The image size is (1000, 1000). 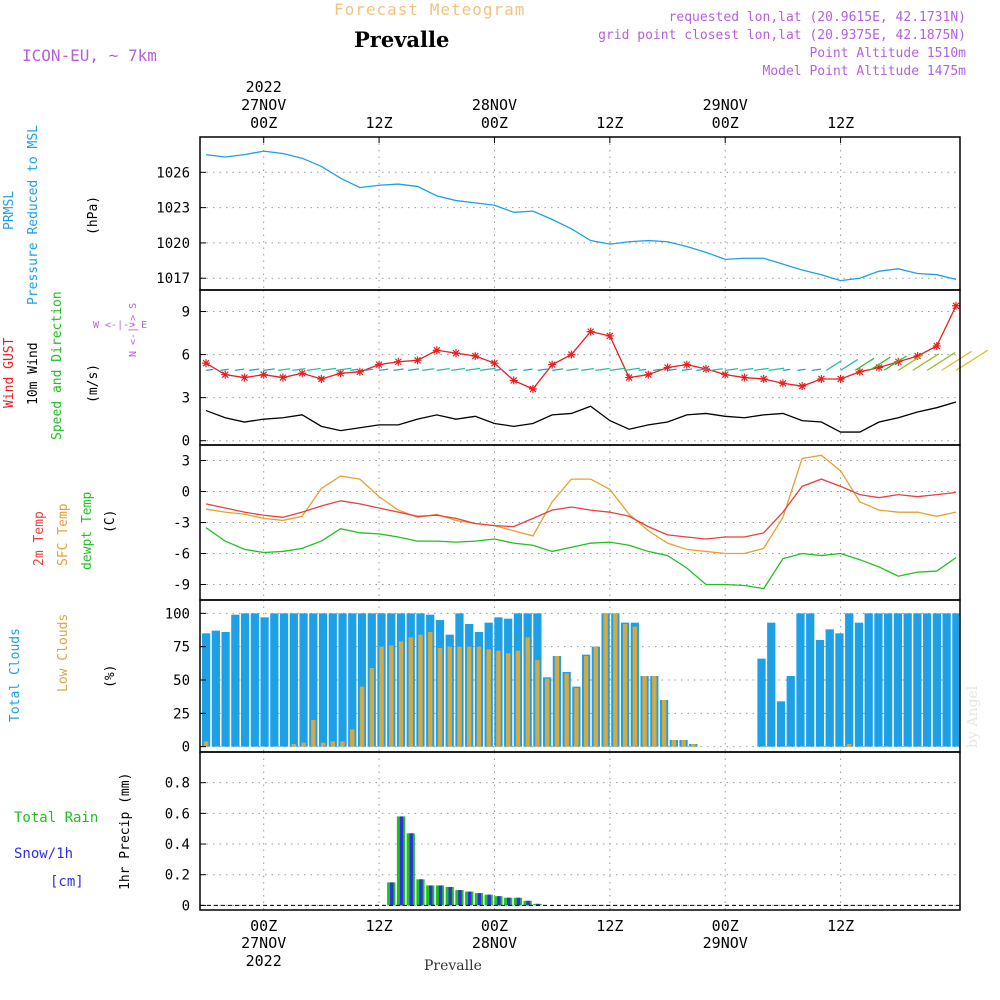 What do you see at coordinates (494, 105) in the screenshot?
I see `top-date-label: 28NOV` at bounding box center [494, 105].